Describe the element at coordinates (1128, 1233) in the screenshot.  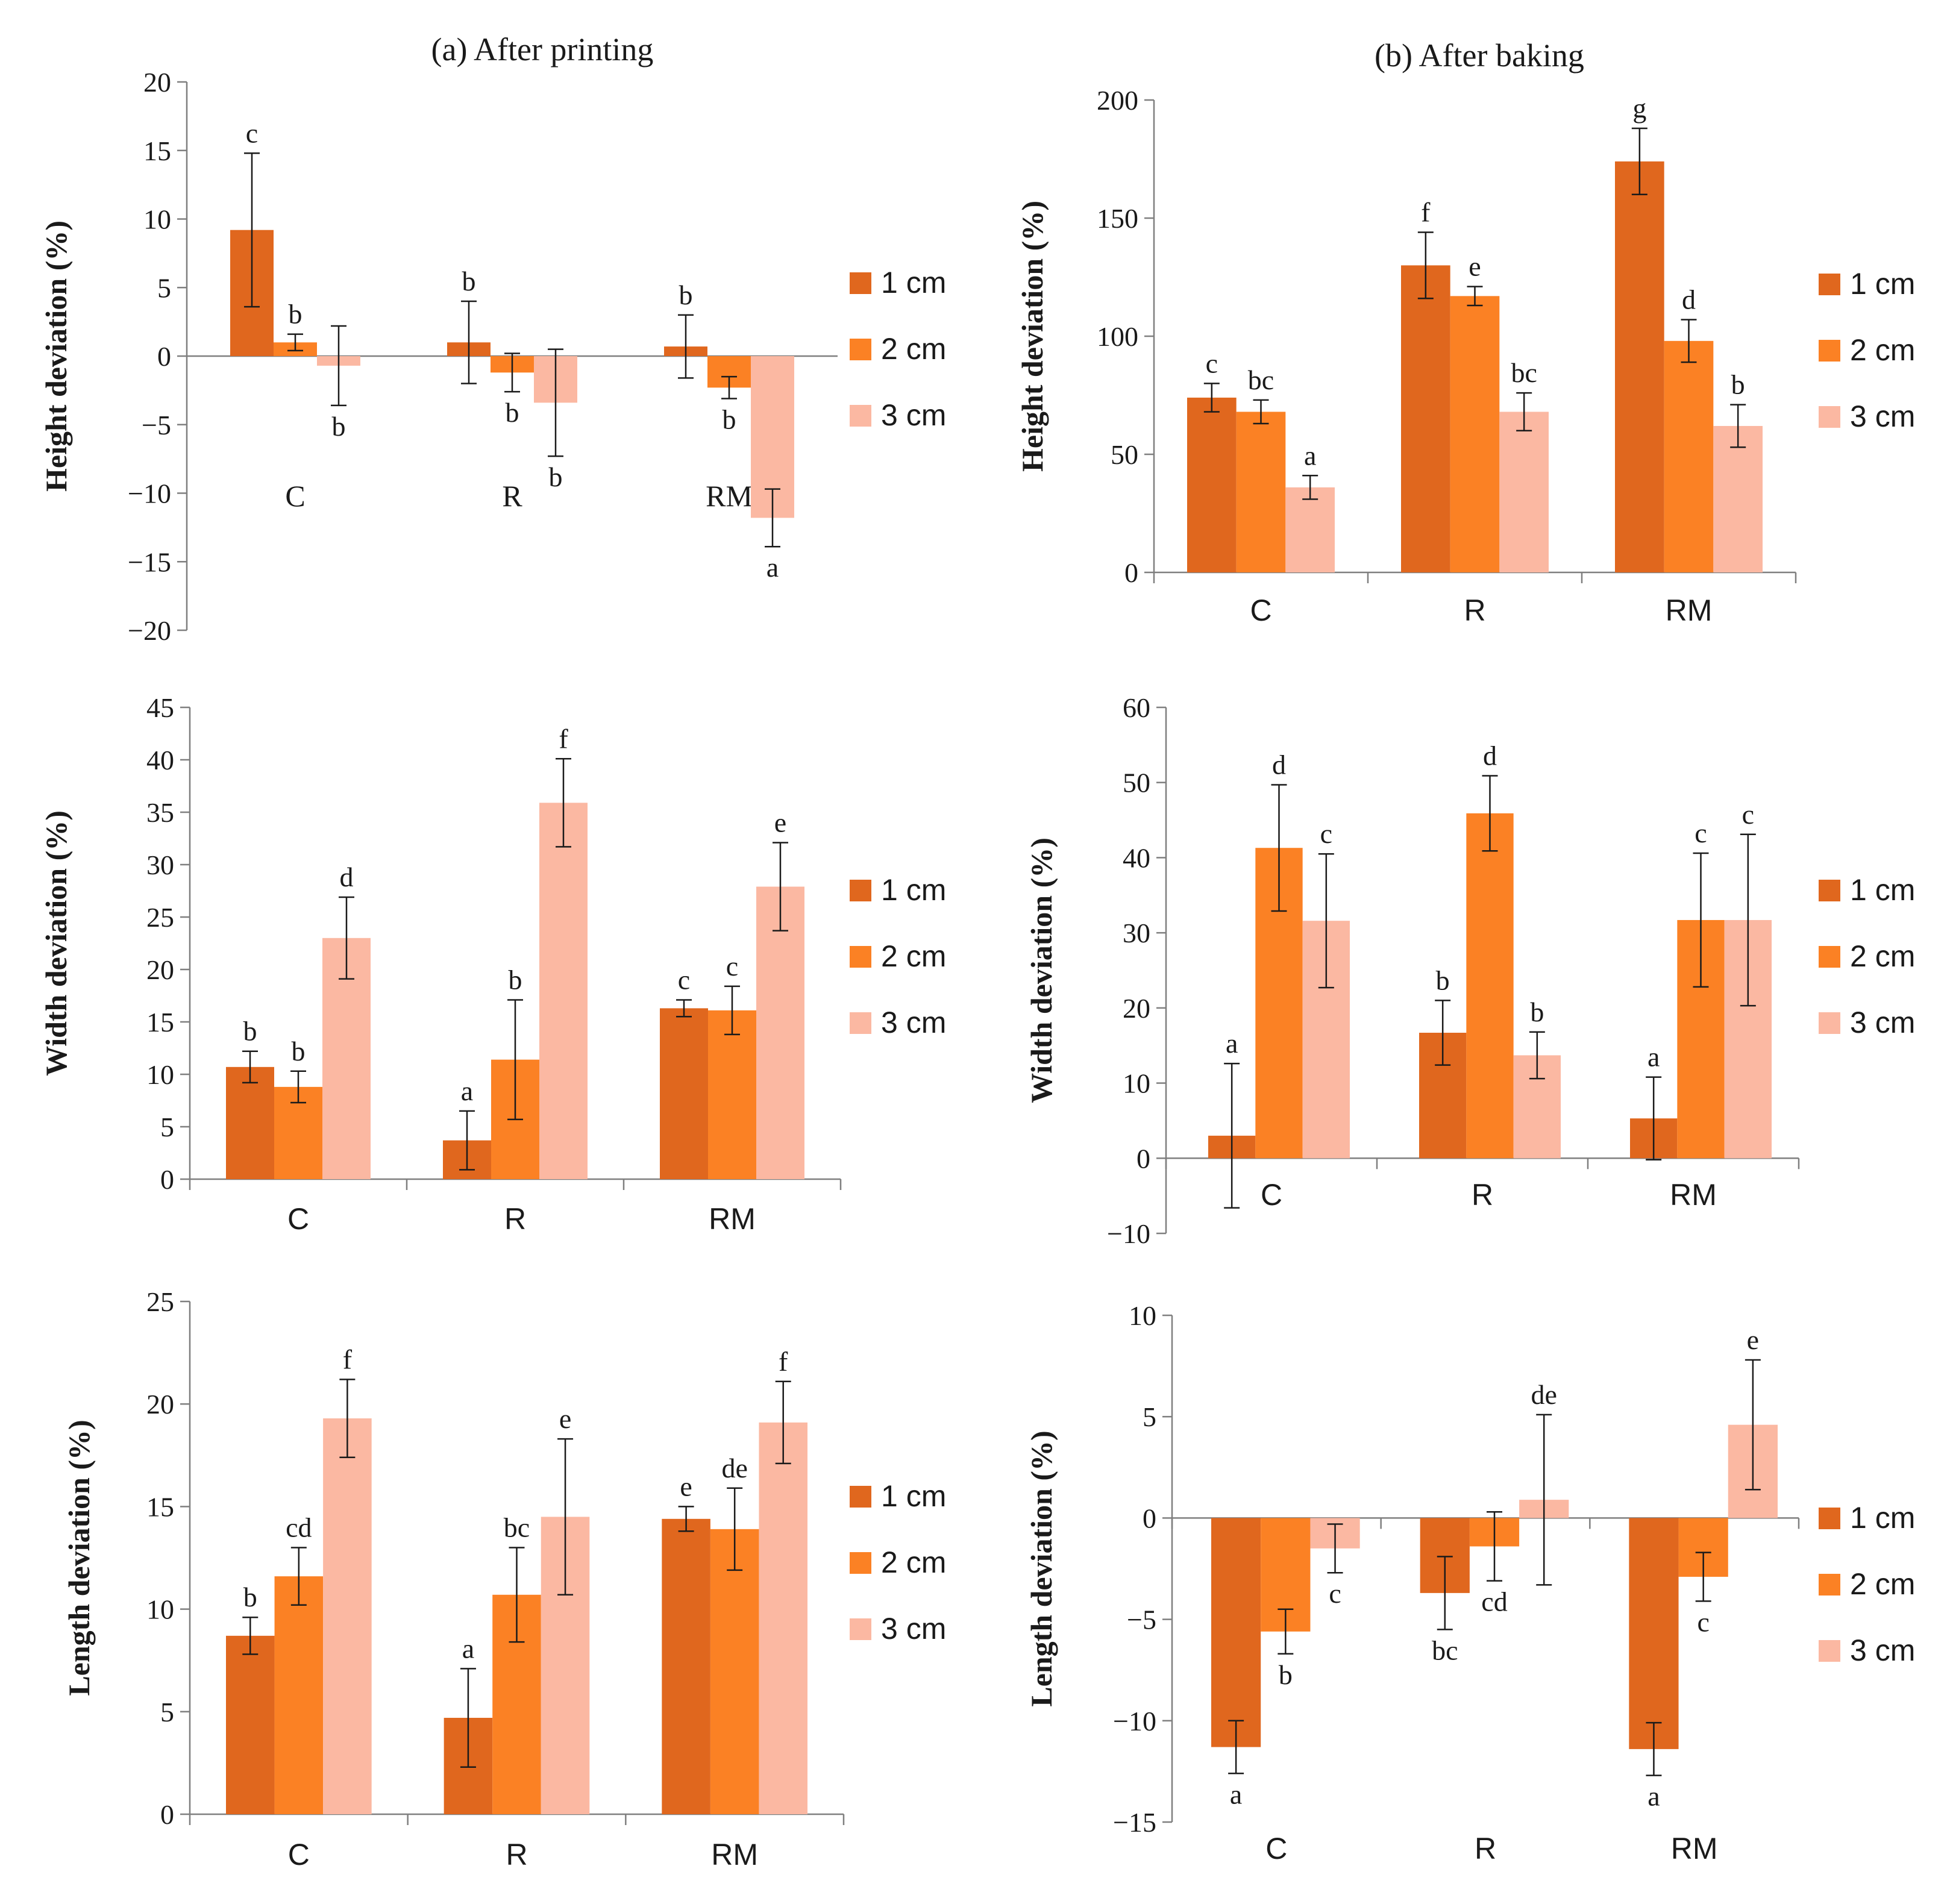
I see `y-tick-label: −10` at that location.